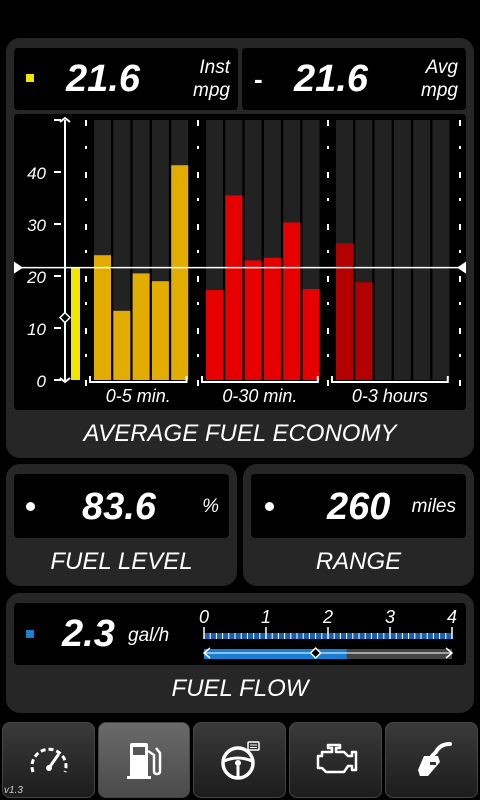  I want to click on fuel-level-box: 83.6 %, so click(121, 506).